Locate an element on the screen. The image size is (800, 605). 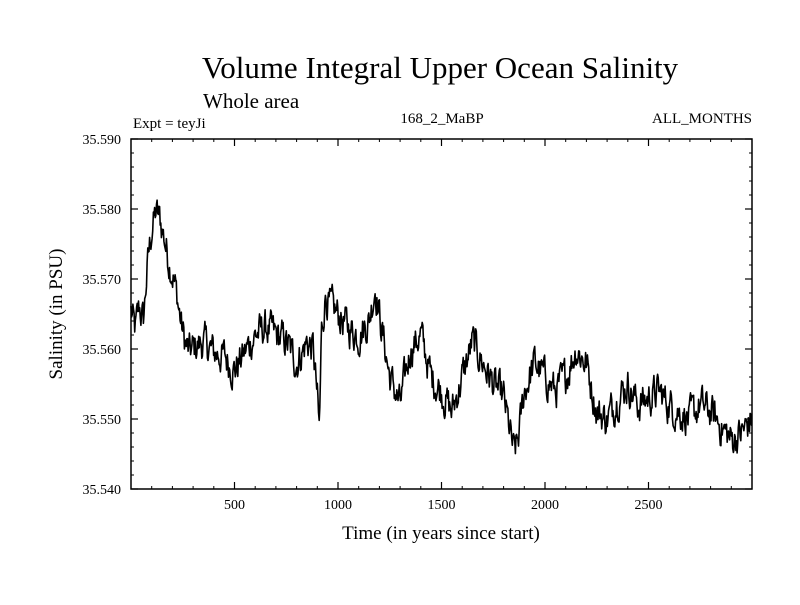
x-tick-label: 2500 is located at coordinates (649, 505).